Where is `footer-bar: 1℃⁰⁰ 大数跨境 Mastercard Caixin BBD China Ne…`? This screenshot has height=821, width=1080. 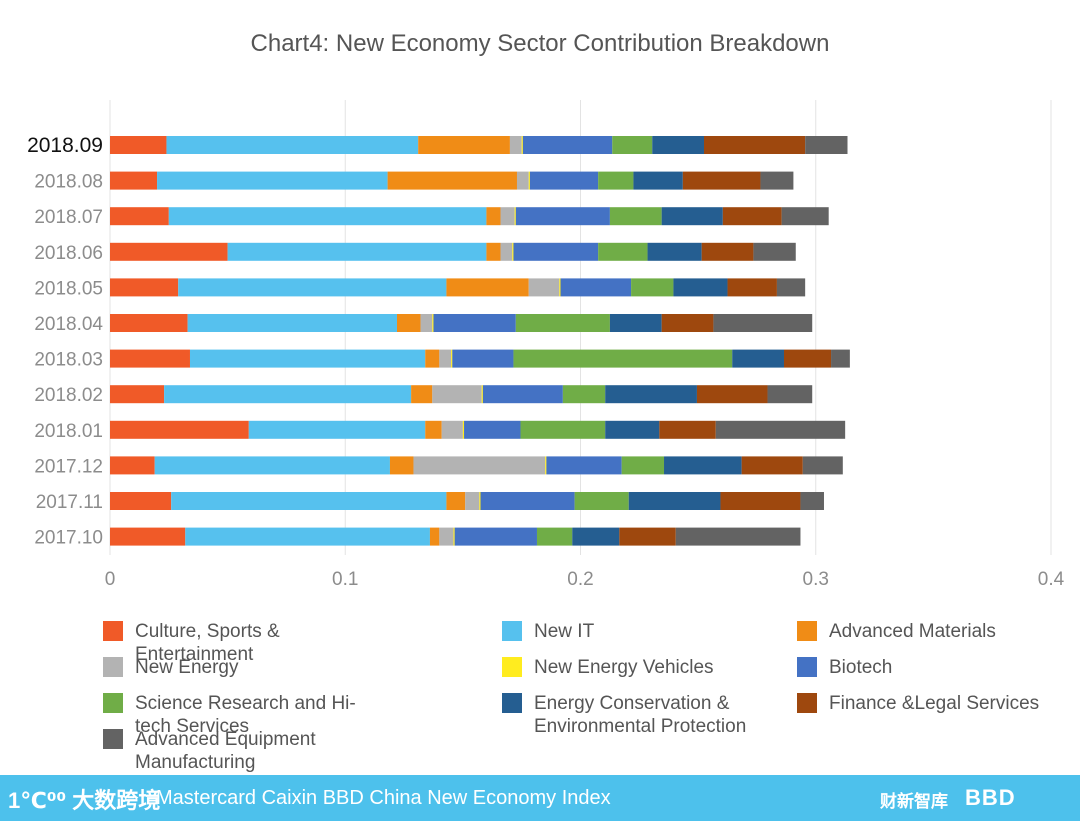 footer-bar: 1℃⁰⁰ 大数跨境 Mastercard Caixin BBD China Ne… is located at coordinates (540, 798).